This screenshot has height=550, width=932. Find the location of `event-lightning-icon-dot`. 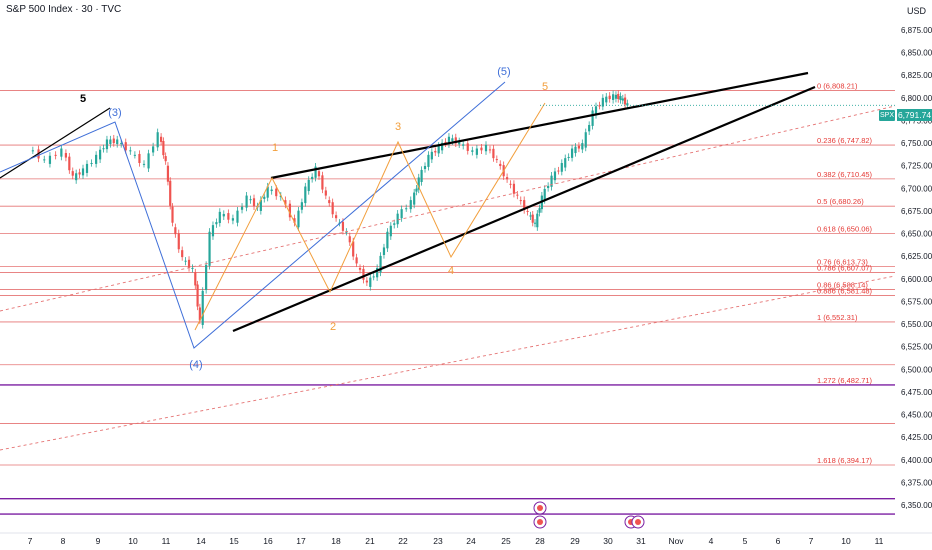

event-lightning-icon-dot is located at coordinates (540, 508).